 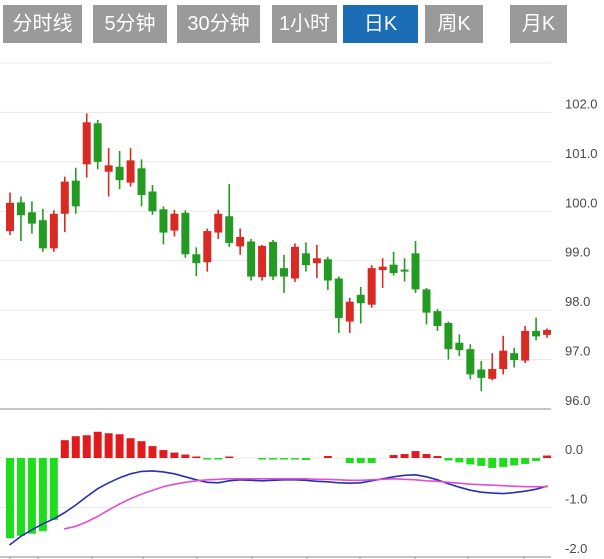 I want to click on tab-monthly-k: 月K, so click(x=538, y=24).